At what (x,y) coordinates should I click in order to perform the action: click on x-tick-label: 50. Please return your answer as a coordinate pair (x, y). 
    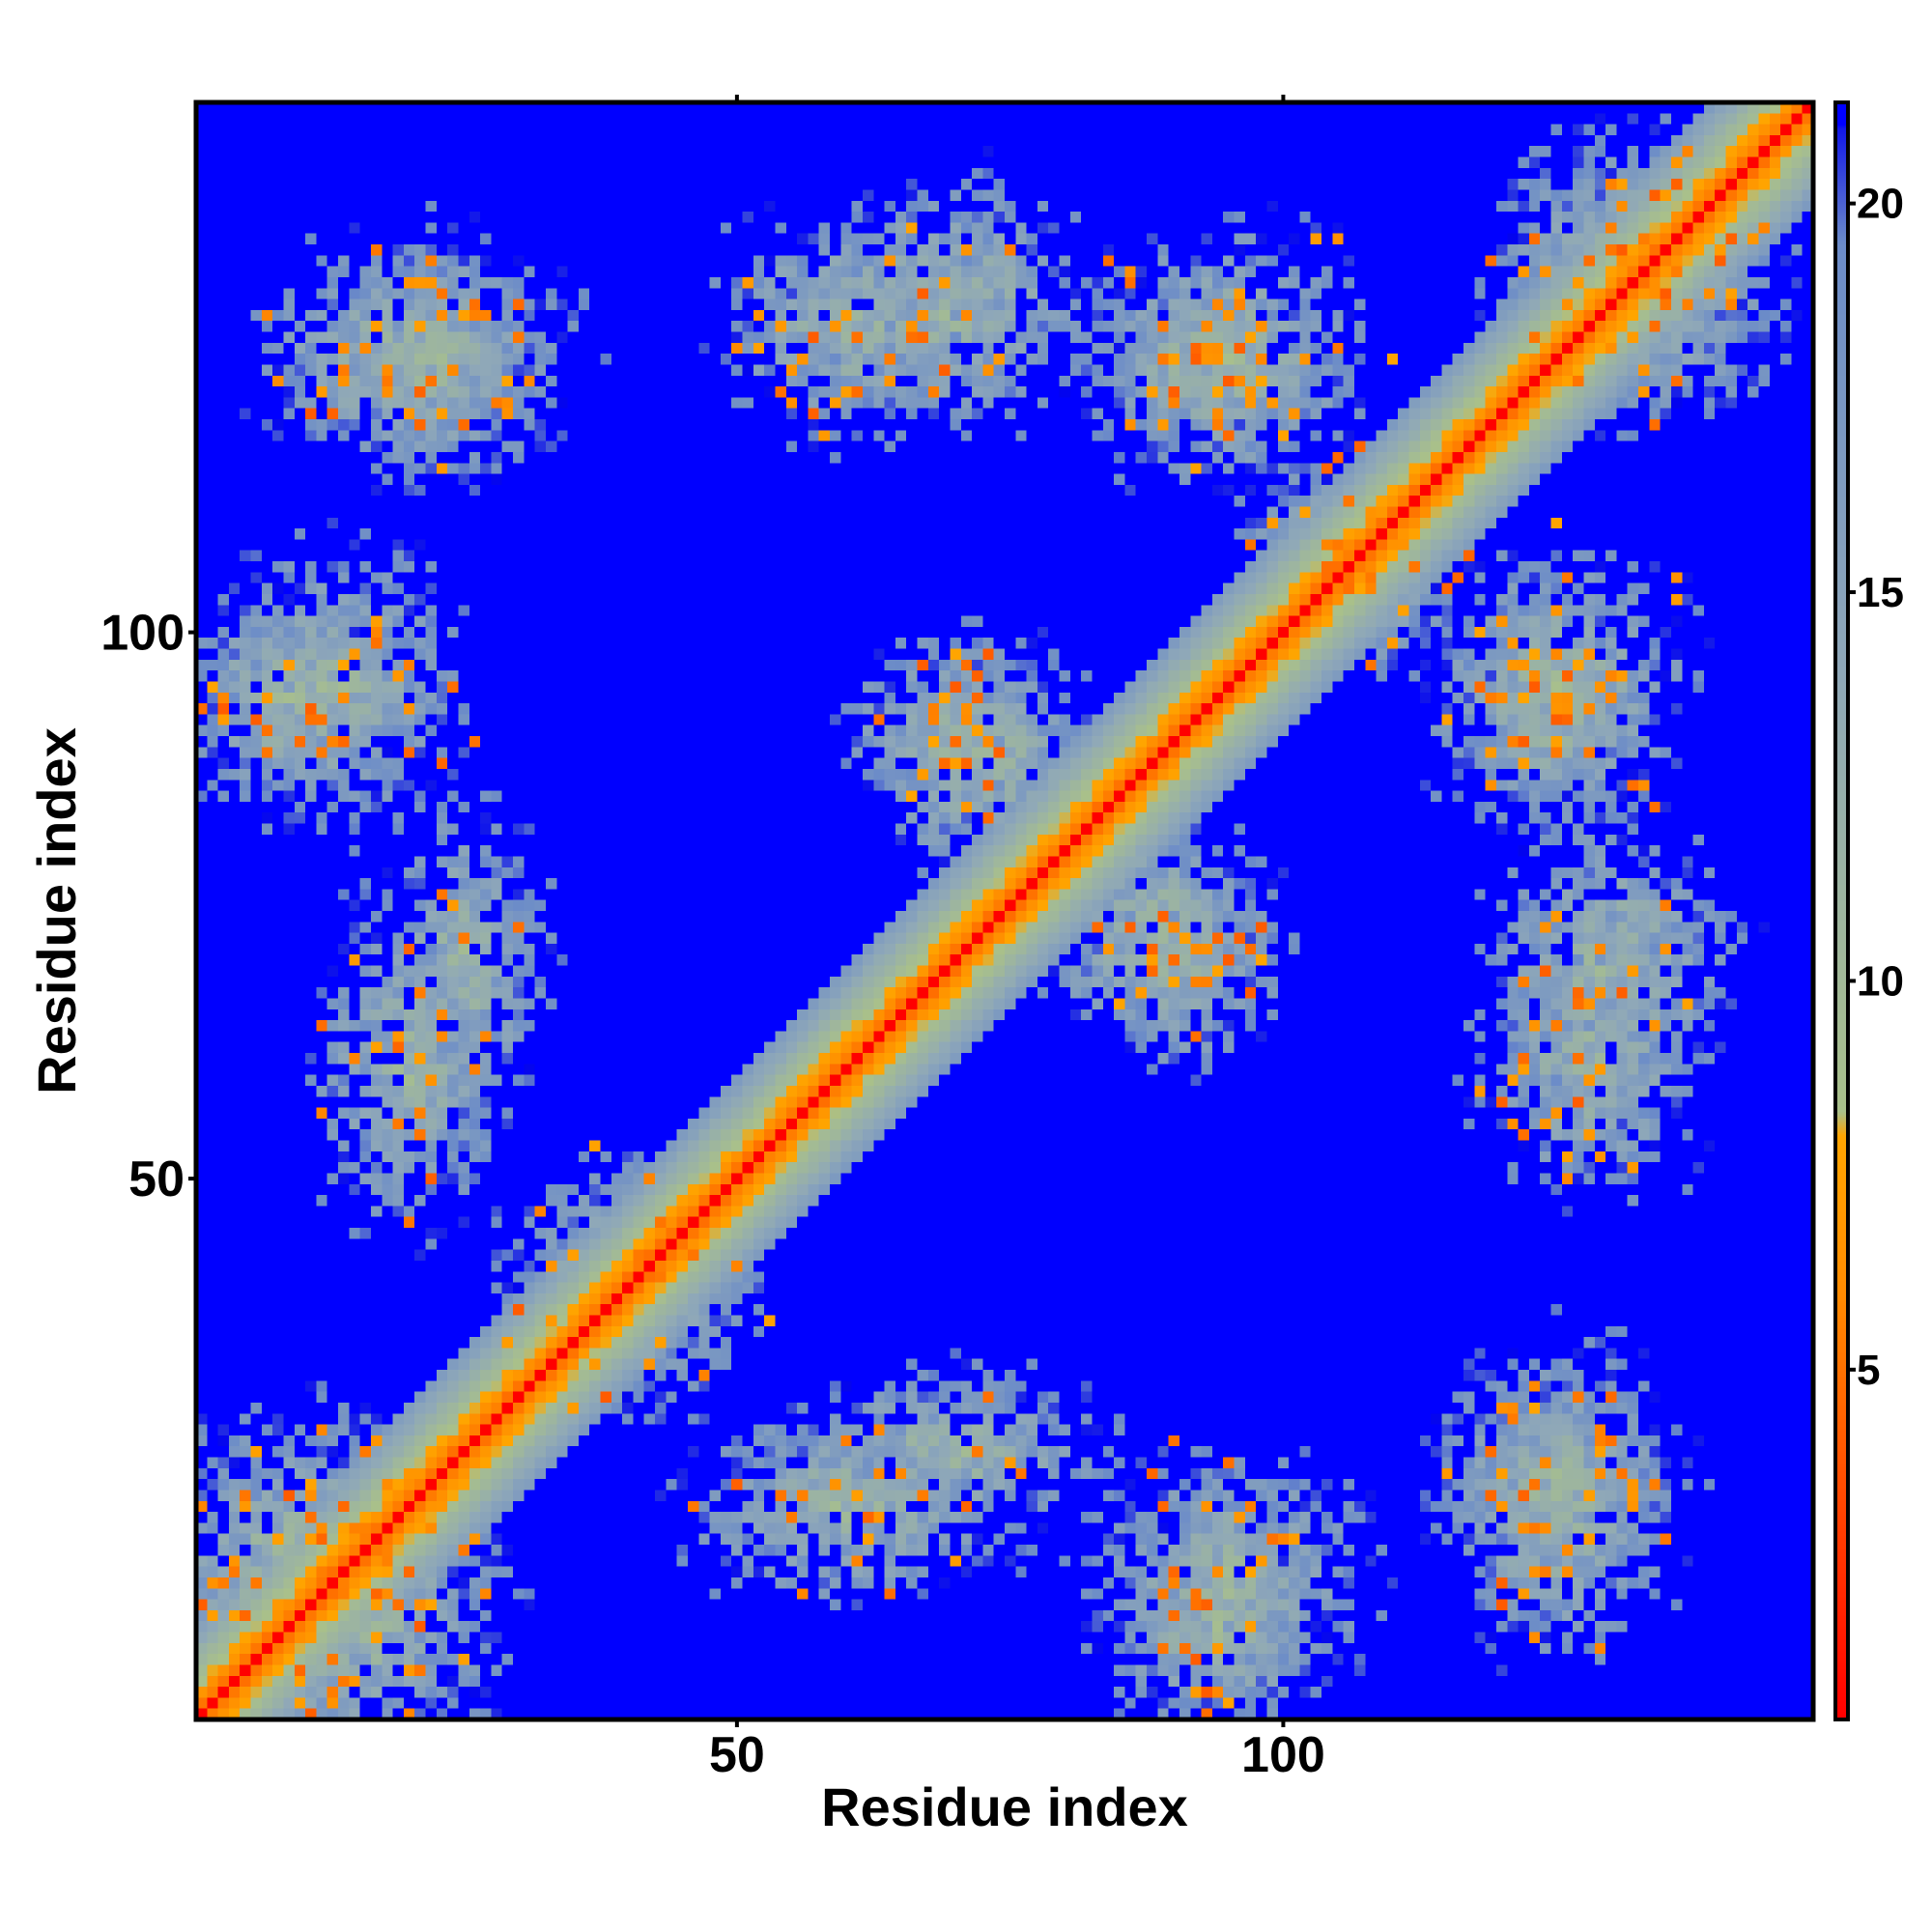
    Looking at the image, I should click on (737, 1755).